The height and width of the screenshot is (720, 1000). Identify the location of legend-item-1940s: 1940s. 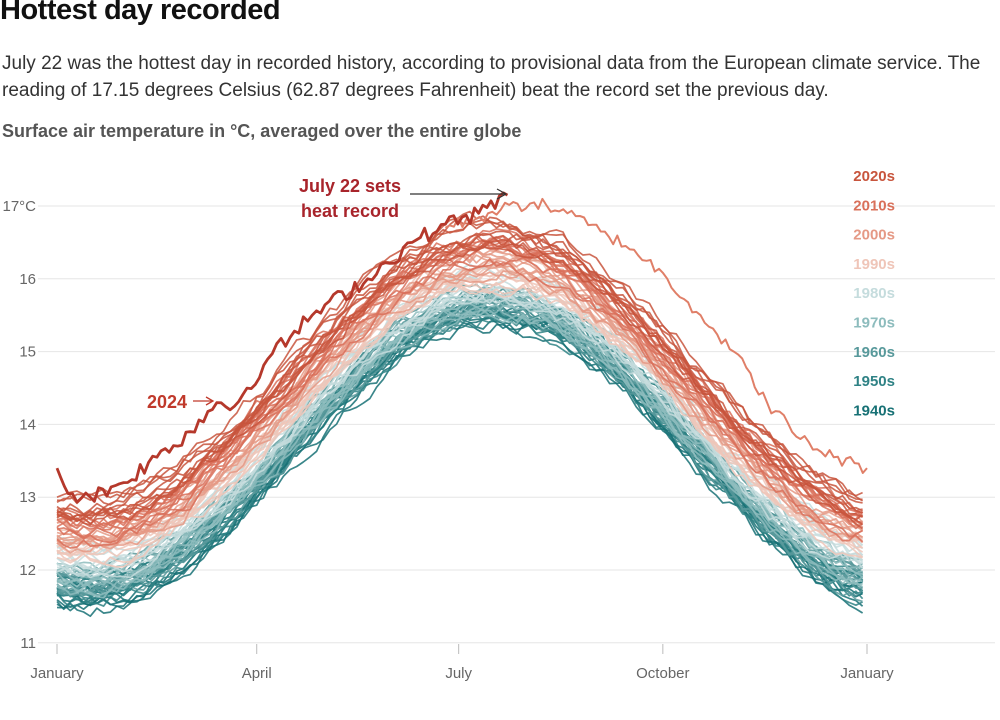
(874, 410).